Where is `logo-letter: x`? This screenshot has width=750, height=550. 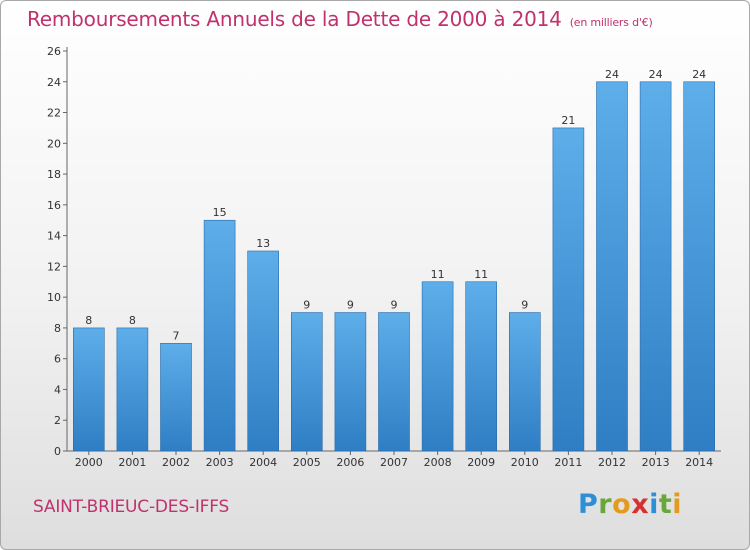
logo-letter: x is located at coordinates (640, 504).